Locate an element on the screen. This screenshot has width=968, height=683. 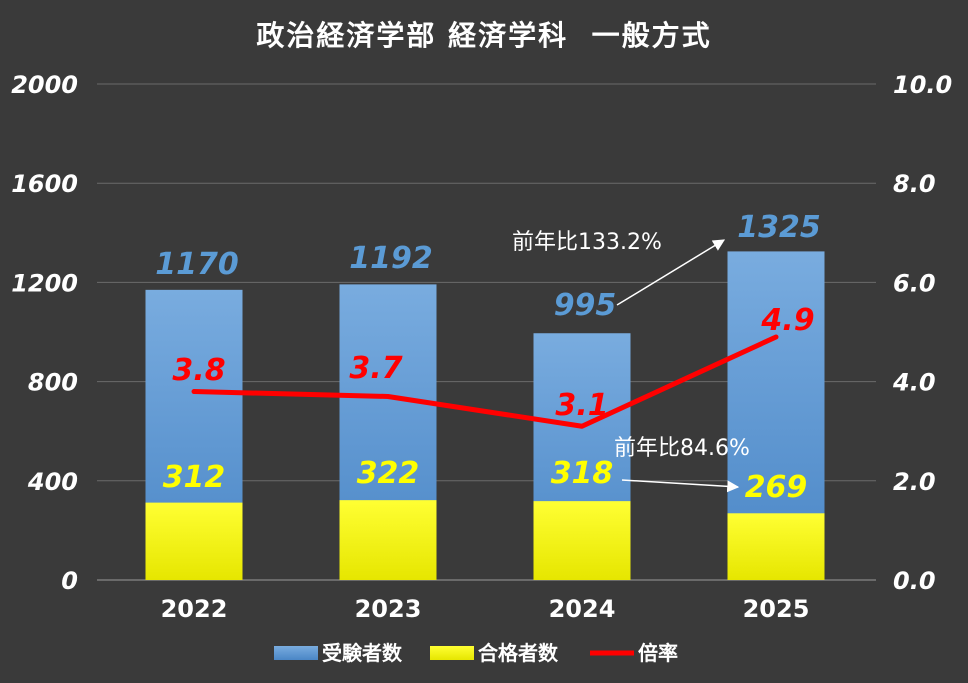
x-tick: 2022 is located at coordinates (194, 609).